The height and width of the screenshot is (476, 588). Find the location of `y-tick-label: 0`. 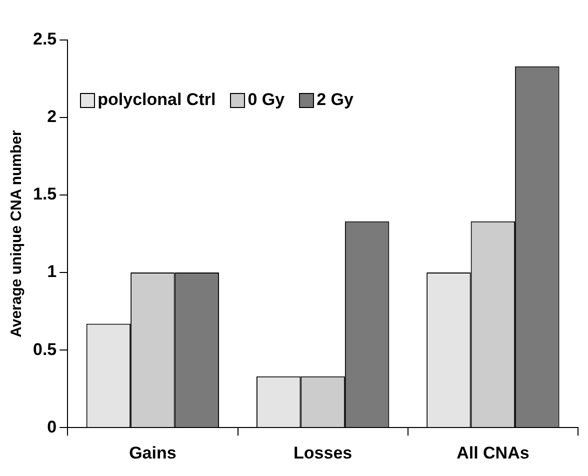

y-tick-label: 0 is located at coordinates (52, 426).